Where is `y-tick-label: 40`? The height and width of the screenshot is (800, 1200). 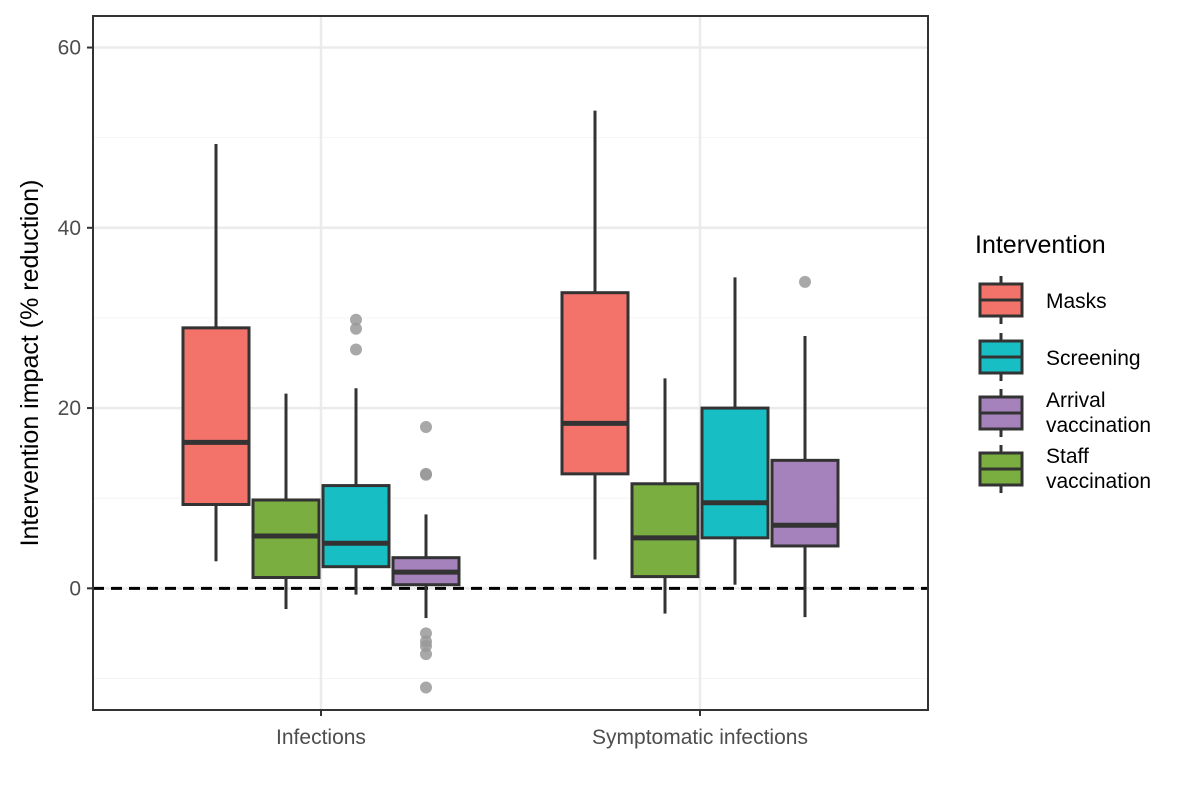
y-tick-label: 40 is located at coordinates (69, 228).